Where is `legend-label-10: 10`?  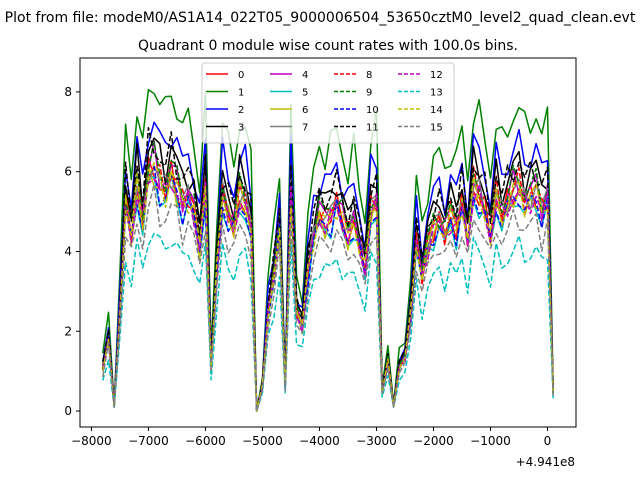 legend-label-10: 10 is located at coordinates (372, 110).